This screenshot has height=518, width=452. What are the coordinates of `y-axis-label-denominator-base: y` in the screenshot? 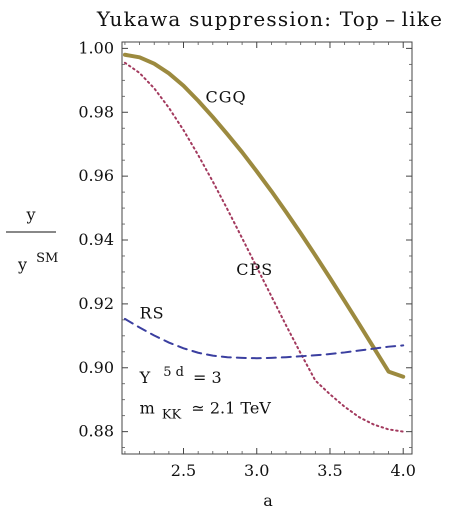 It's located at (22, 264).